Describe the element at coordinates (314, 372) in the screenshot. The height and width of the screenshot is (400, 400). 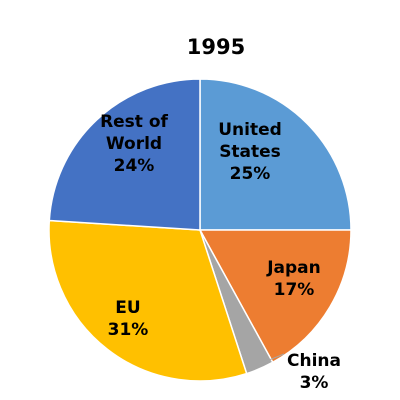
I see `slice-label-china: China 3%` at that location.